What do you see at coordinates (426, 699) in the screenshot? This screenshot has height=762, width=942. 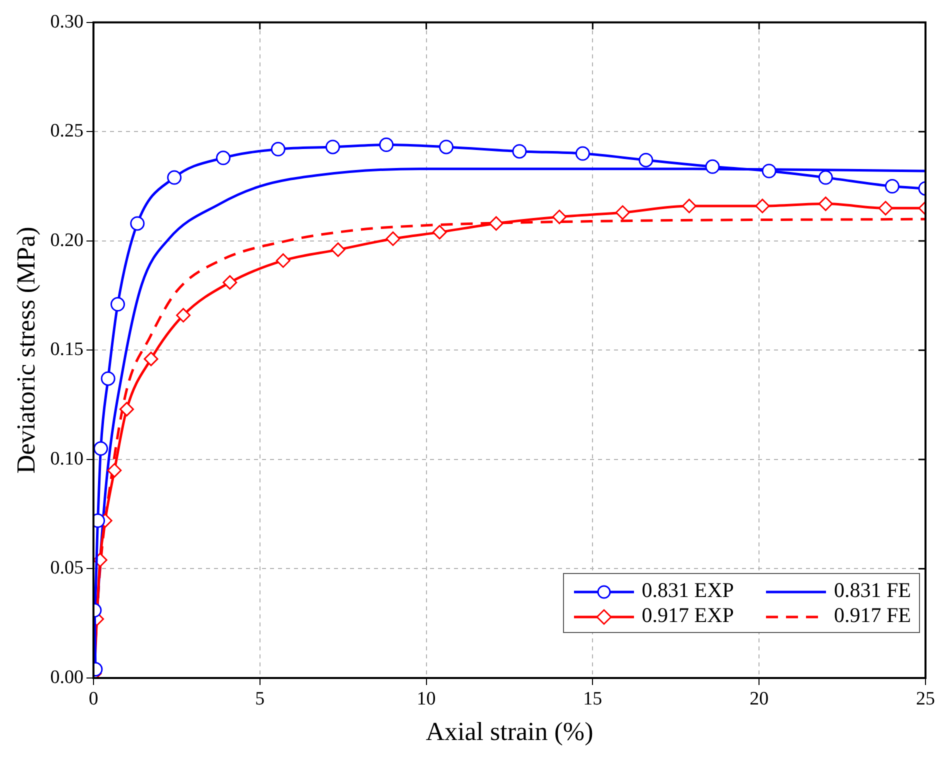 I see `x-tick-label: 10` at bounding box center [426, 699].